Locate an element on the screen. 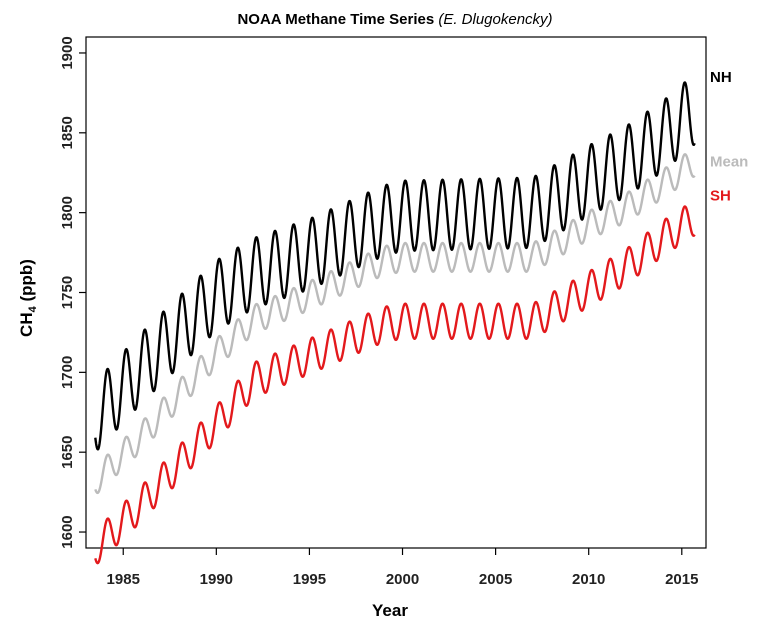  series-label-sh: SH is located at coordinates (720, 195).